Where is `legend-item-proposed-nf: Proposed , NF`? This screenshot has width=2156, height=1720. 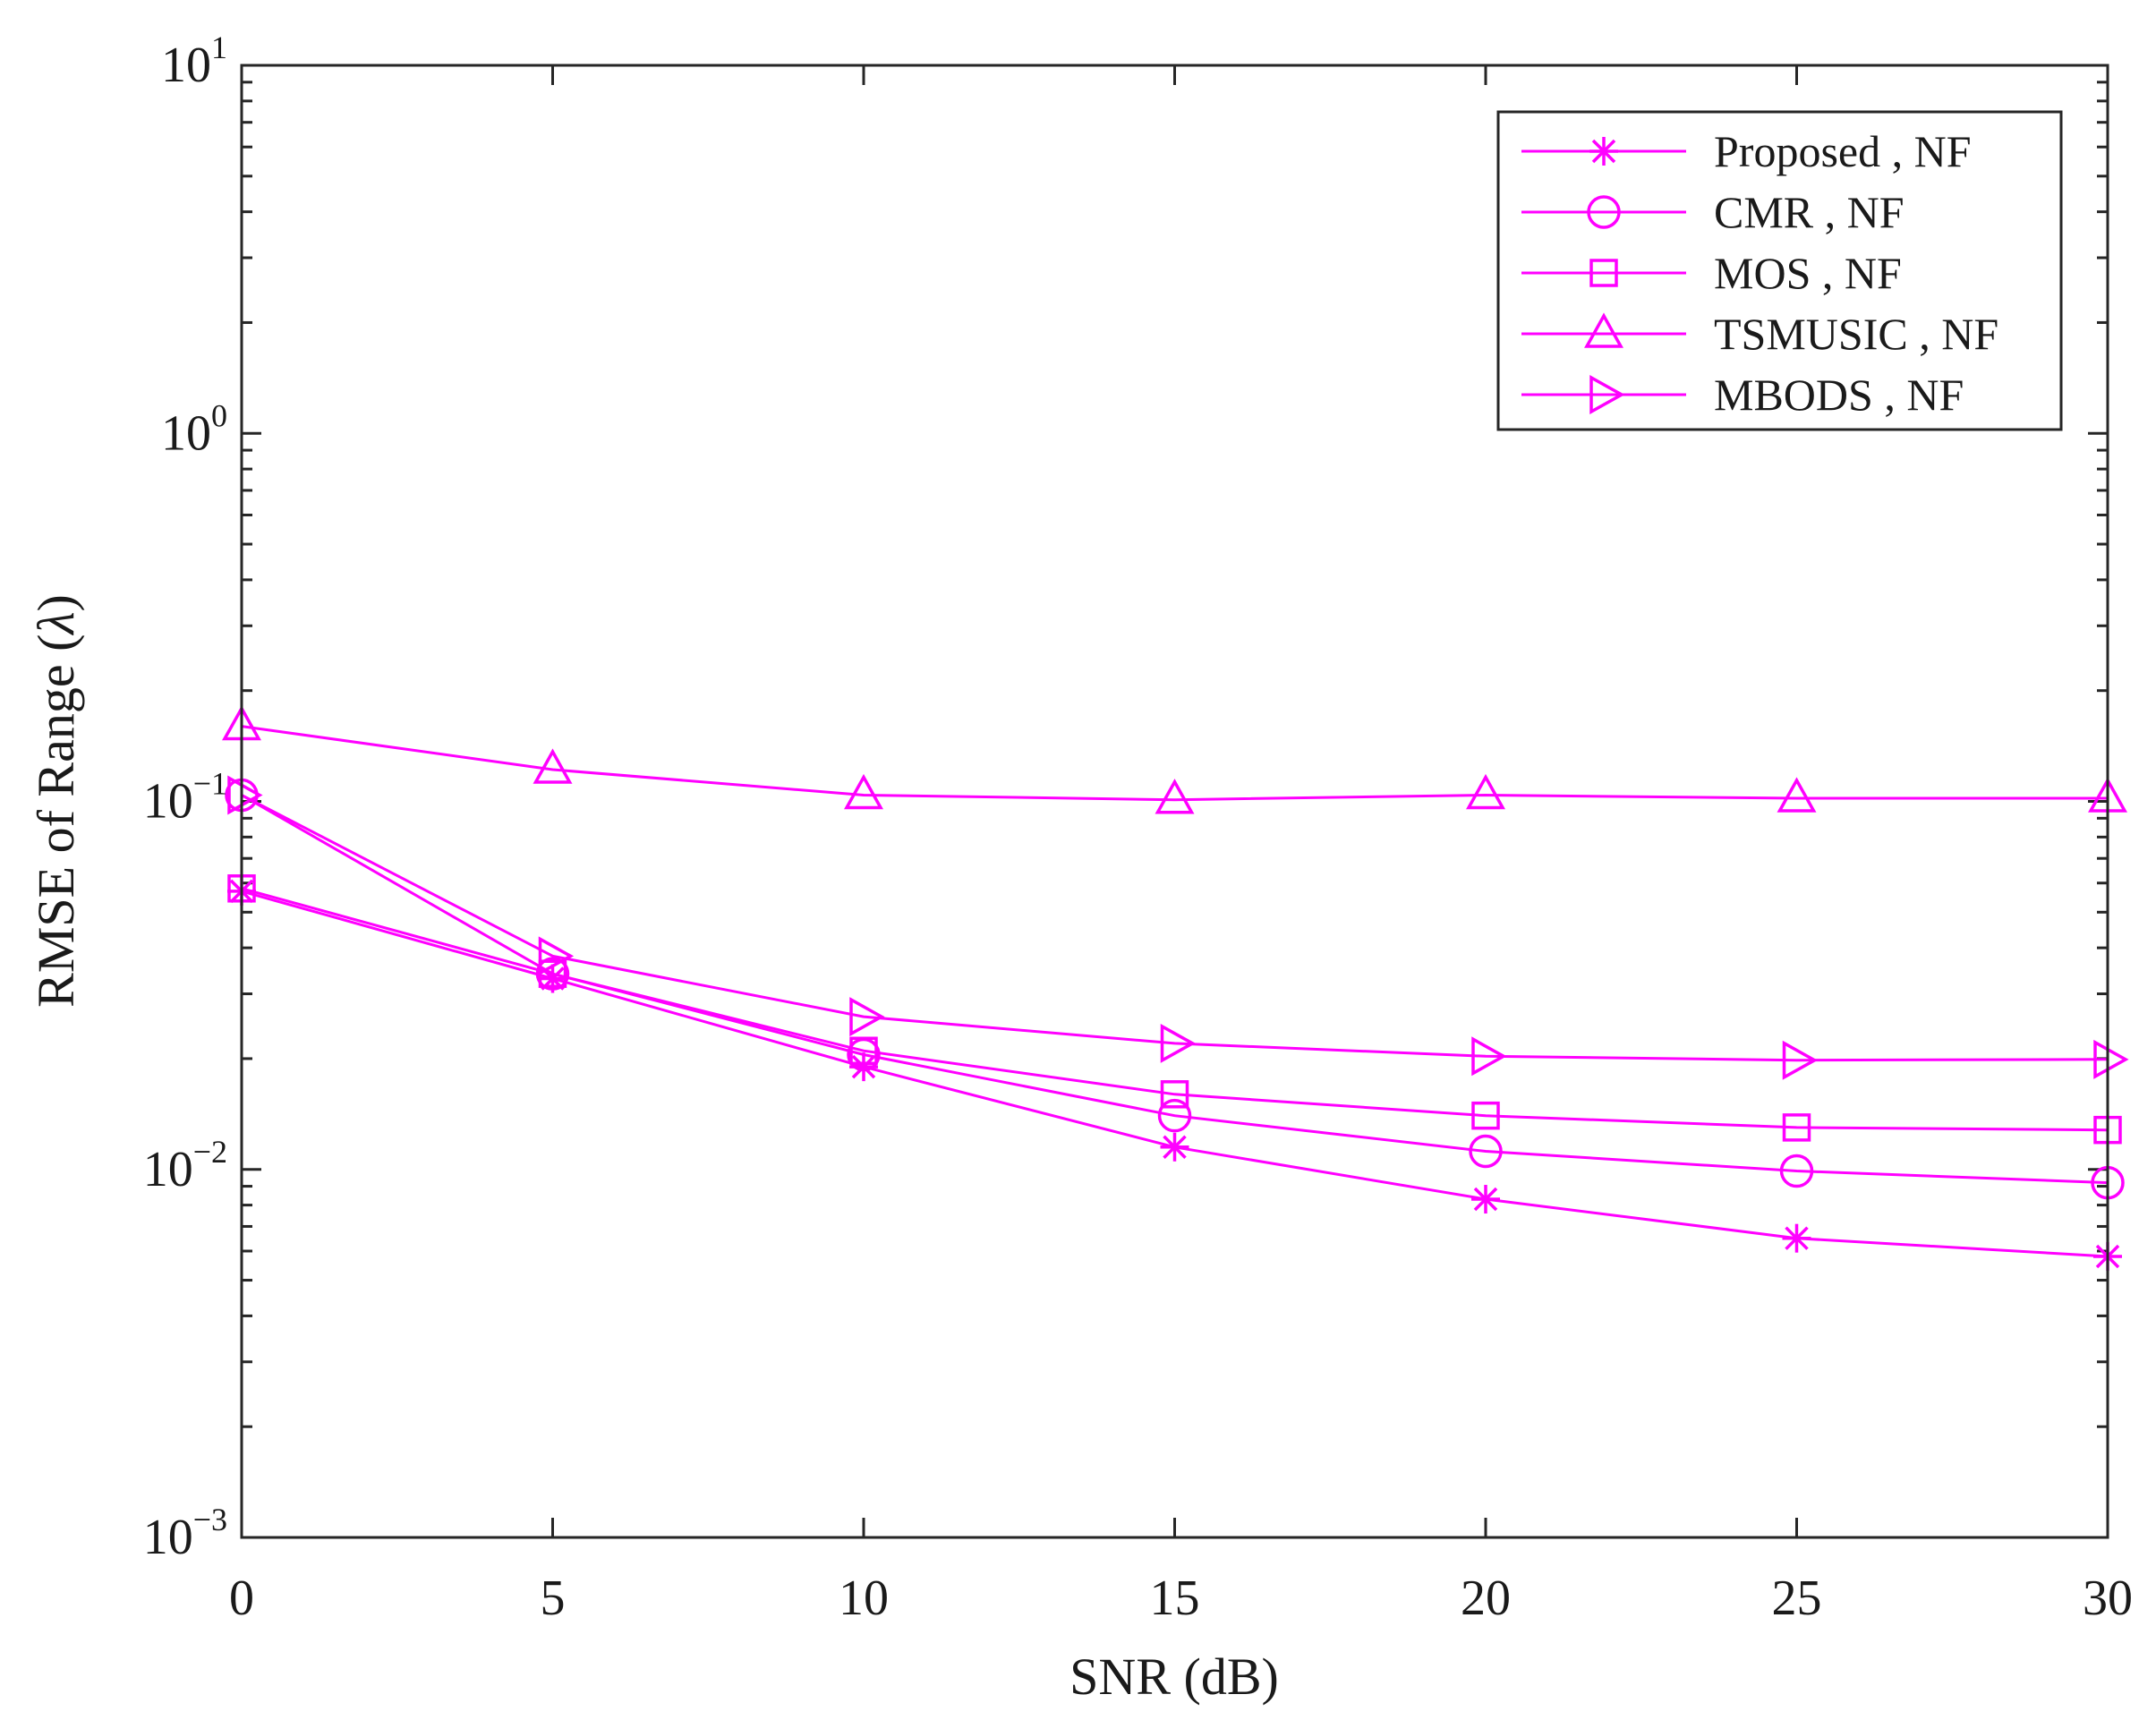 legend-item-proposed-nf: Proposed , NF is located at coordinates (1746, 151).